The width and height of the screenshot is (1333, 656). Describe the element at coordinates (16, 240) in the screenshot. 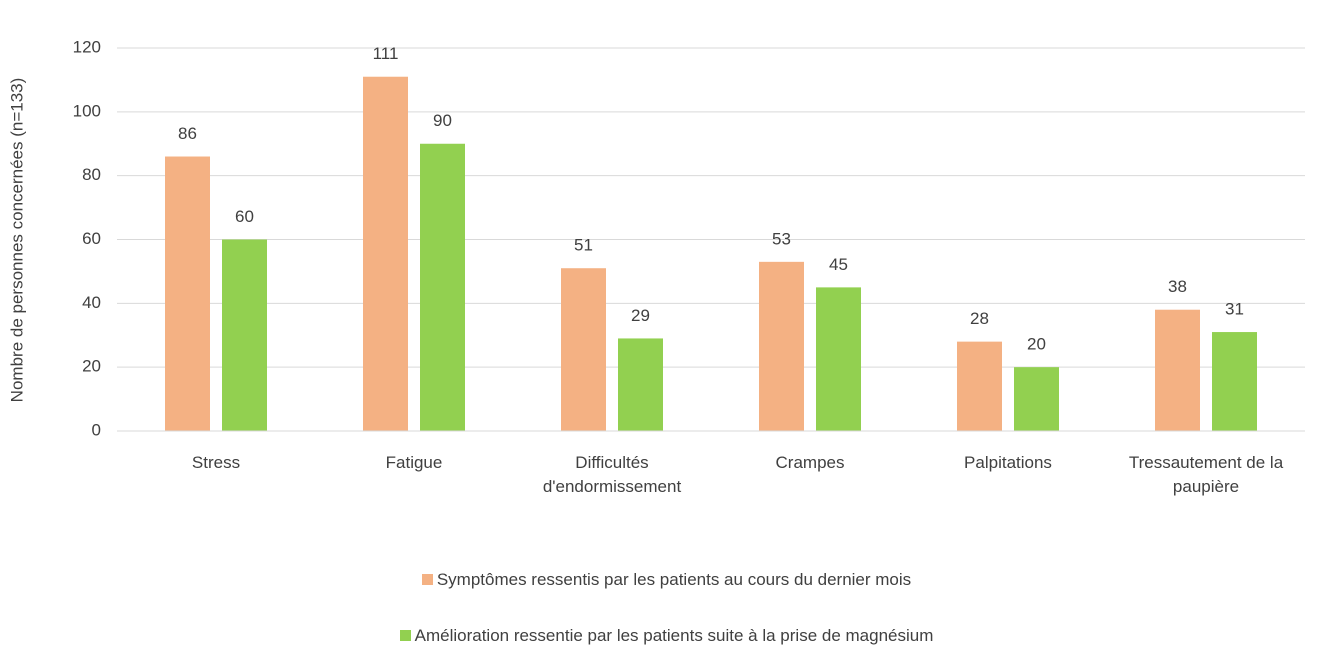

I see `y-axis-label: Nombre de personnes concernées (n=133)` at that location.